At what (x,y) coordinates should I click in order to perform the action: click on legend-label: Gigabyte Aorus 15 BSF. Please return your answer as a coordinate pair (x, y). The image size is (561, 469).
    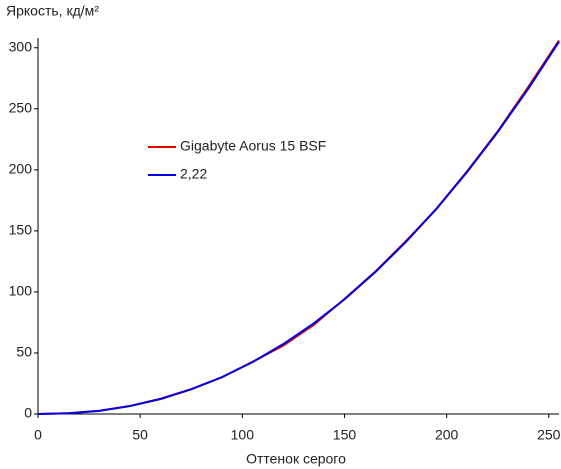
    Looking at the image, I should click on (253, 146).